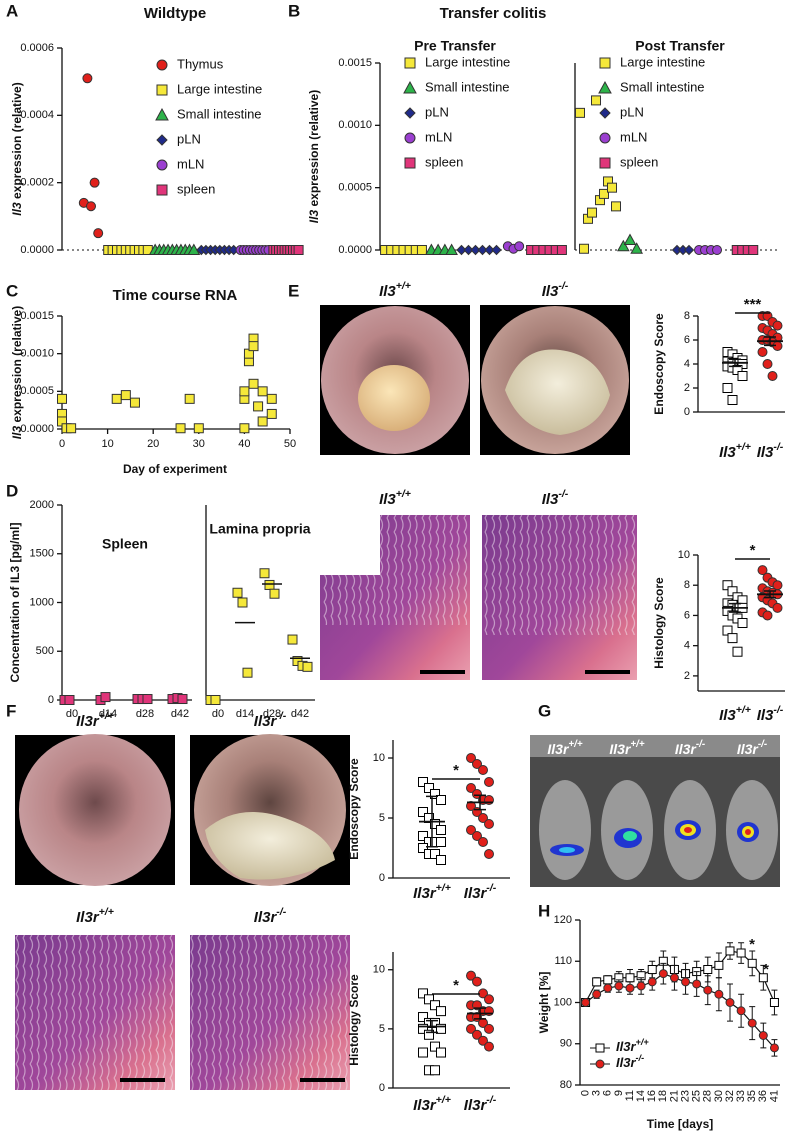  What do you see at coordinates (608, 1093) in the screenshot?
I see `x-tick-label: 6` at bounding box center [608, 1093].